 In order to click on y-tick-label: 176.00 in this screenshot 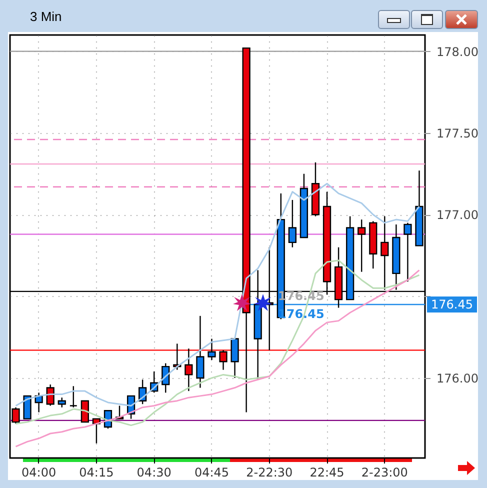, I will do `click(457, 378)`.